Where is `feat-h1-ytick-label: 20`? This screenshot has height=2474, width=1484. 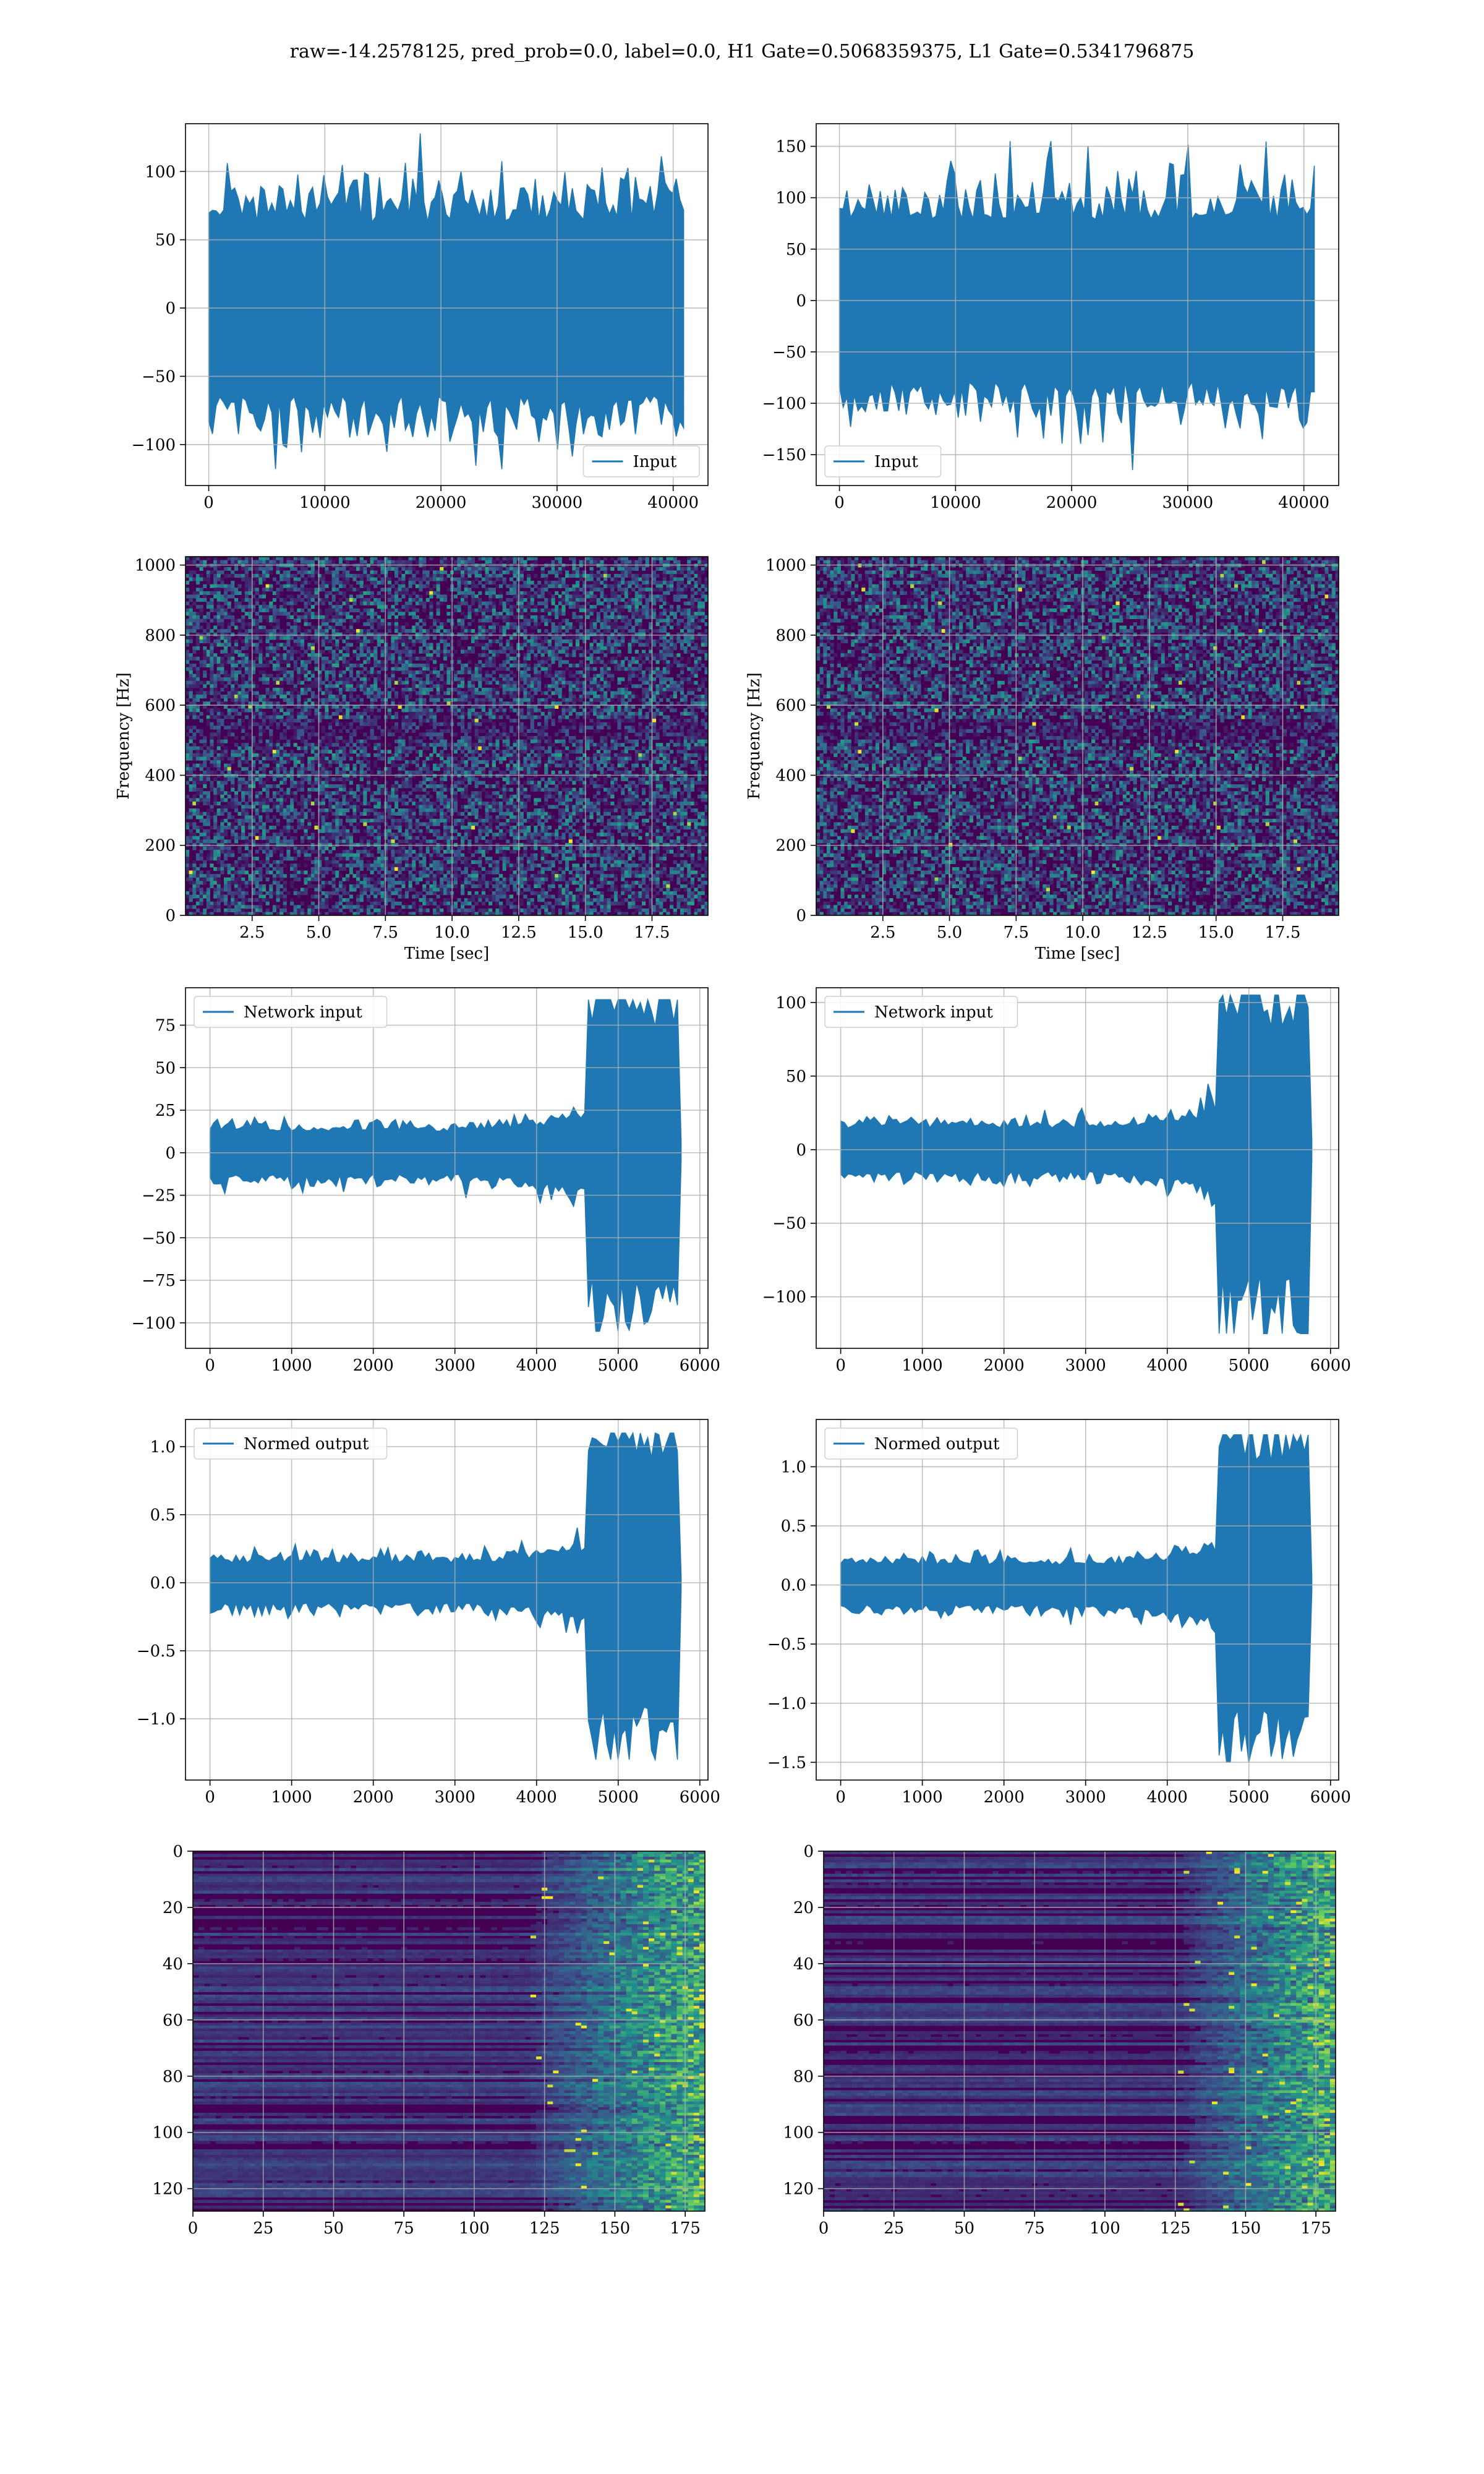 feat-h1-ytick-label: 20 is located at coordinates (173, 1908).